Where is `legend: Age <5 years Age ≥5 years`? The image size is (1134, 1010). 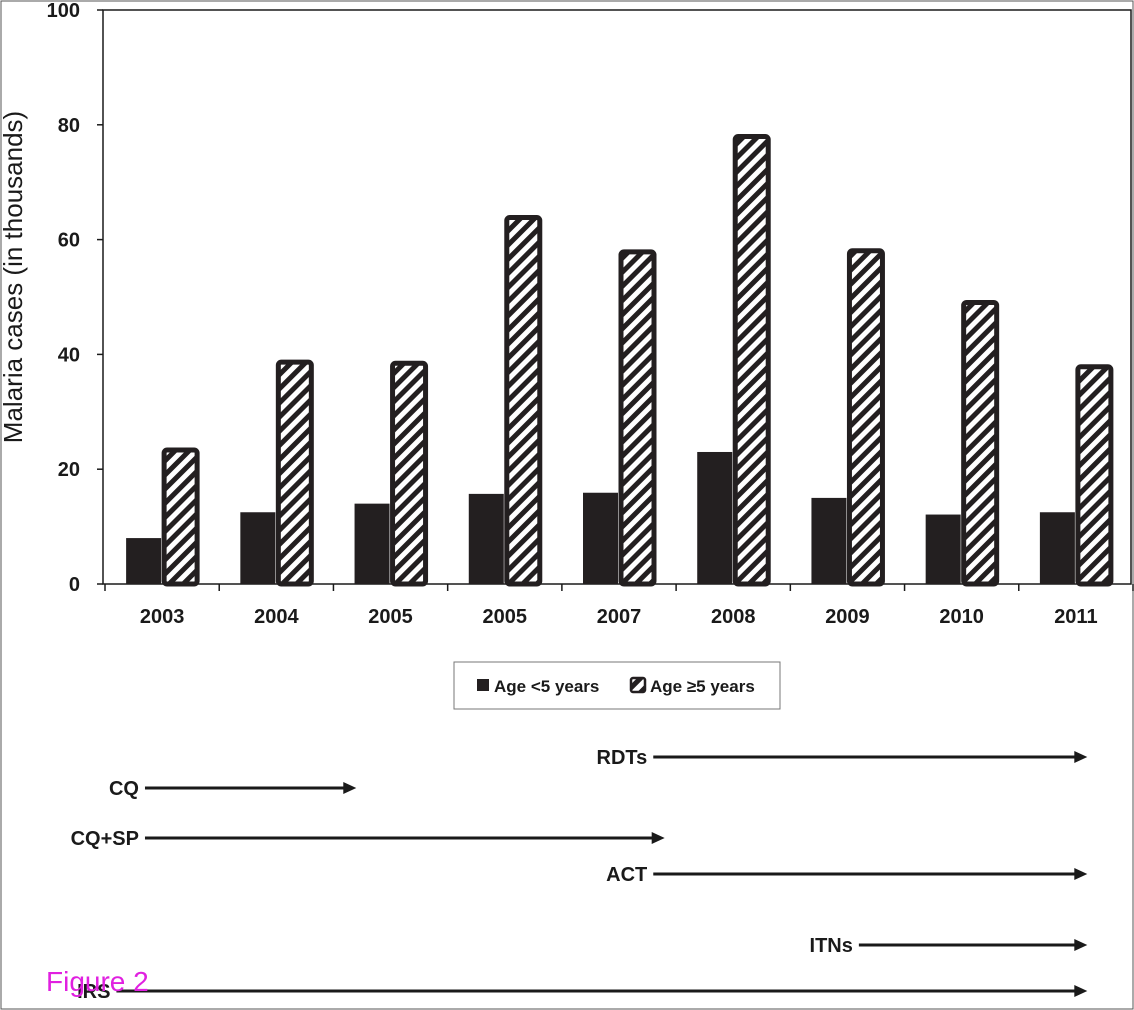
legend: Age <5 years Age ≥5 years is located at coordinates (617, 685).